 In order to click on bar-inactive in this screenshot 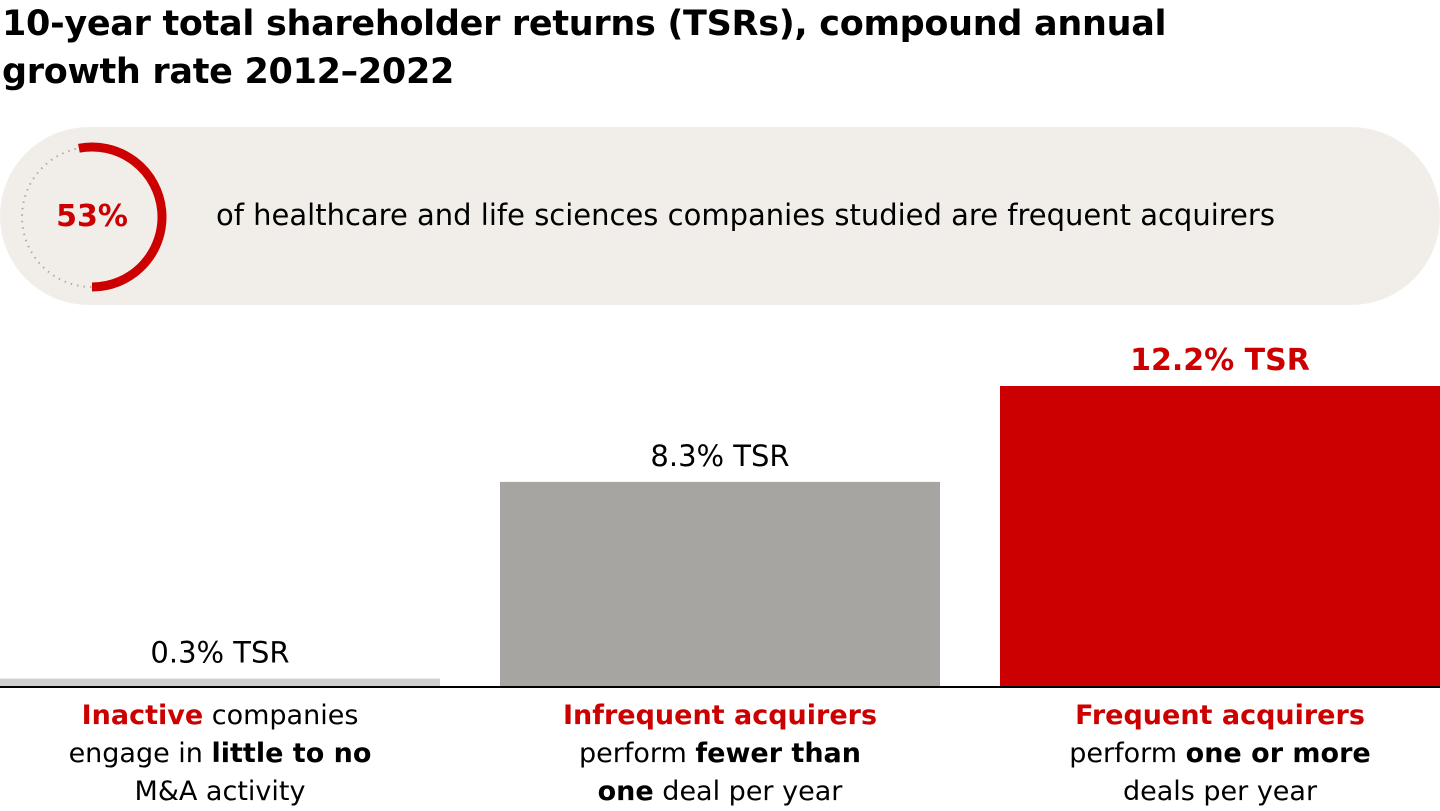, I will do `click(220, 682)`.